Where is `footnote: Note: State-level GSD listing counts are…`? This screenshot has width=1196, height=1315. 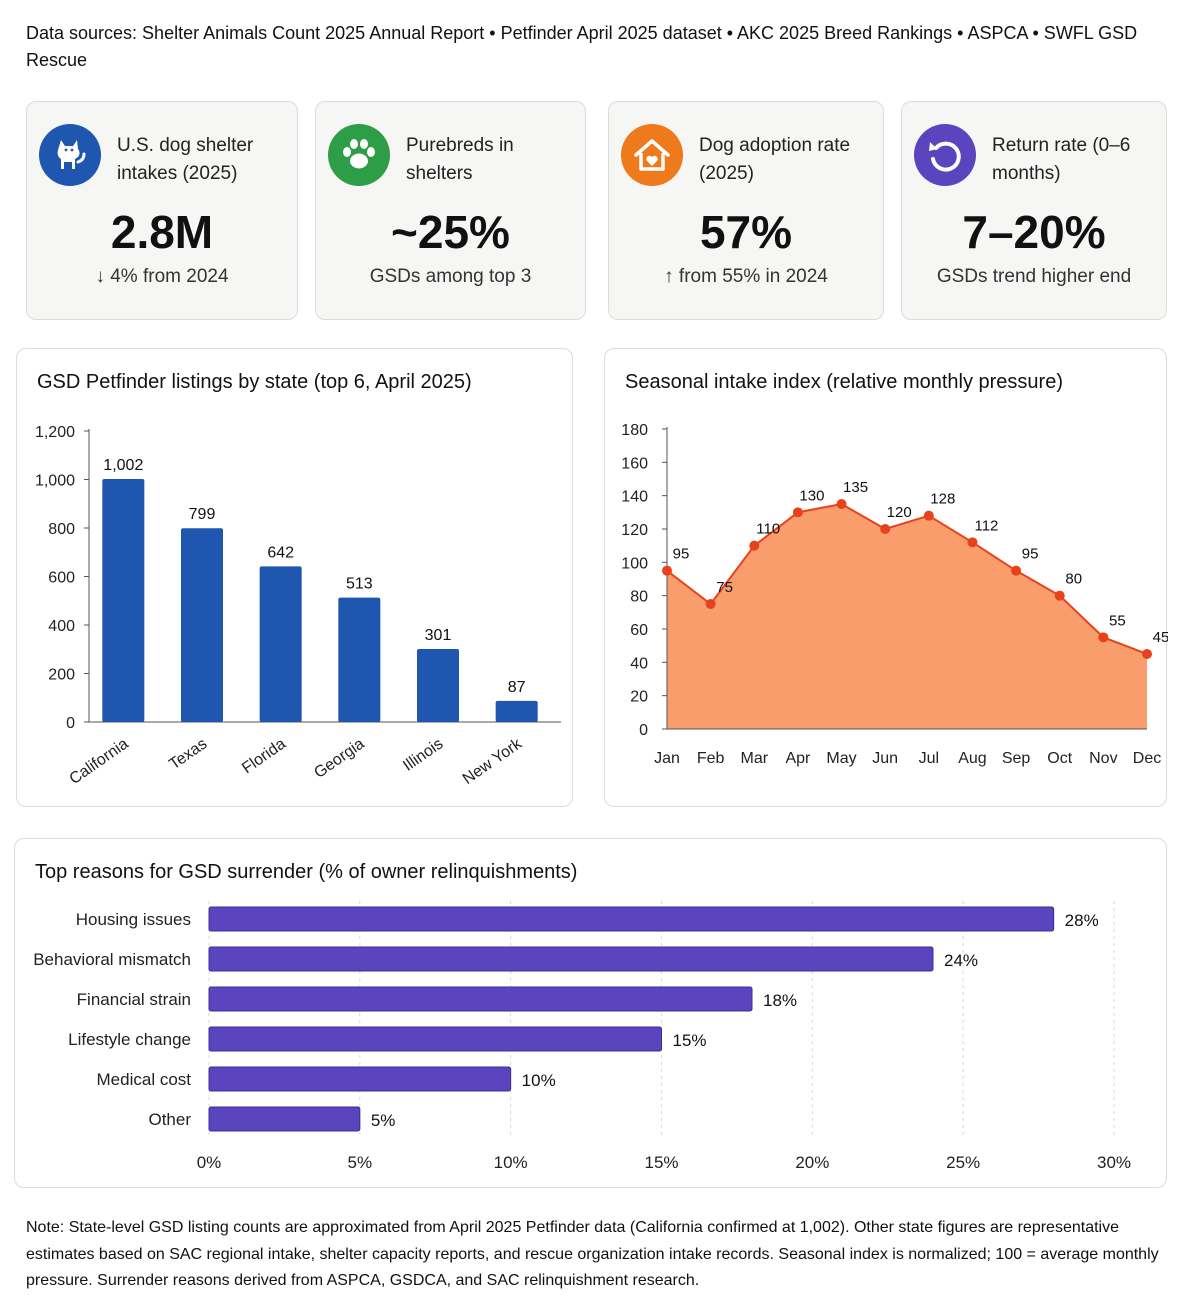 footnote: Note: State-level GSD listing counts are… is located at coordinates (592, 1254).